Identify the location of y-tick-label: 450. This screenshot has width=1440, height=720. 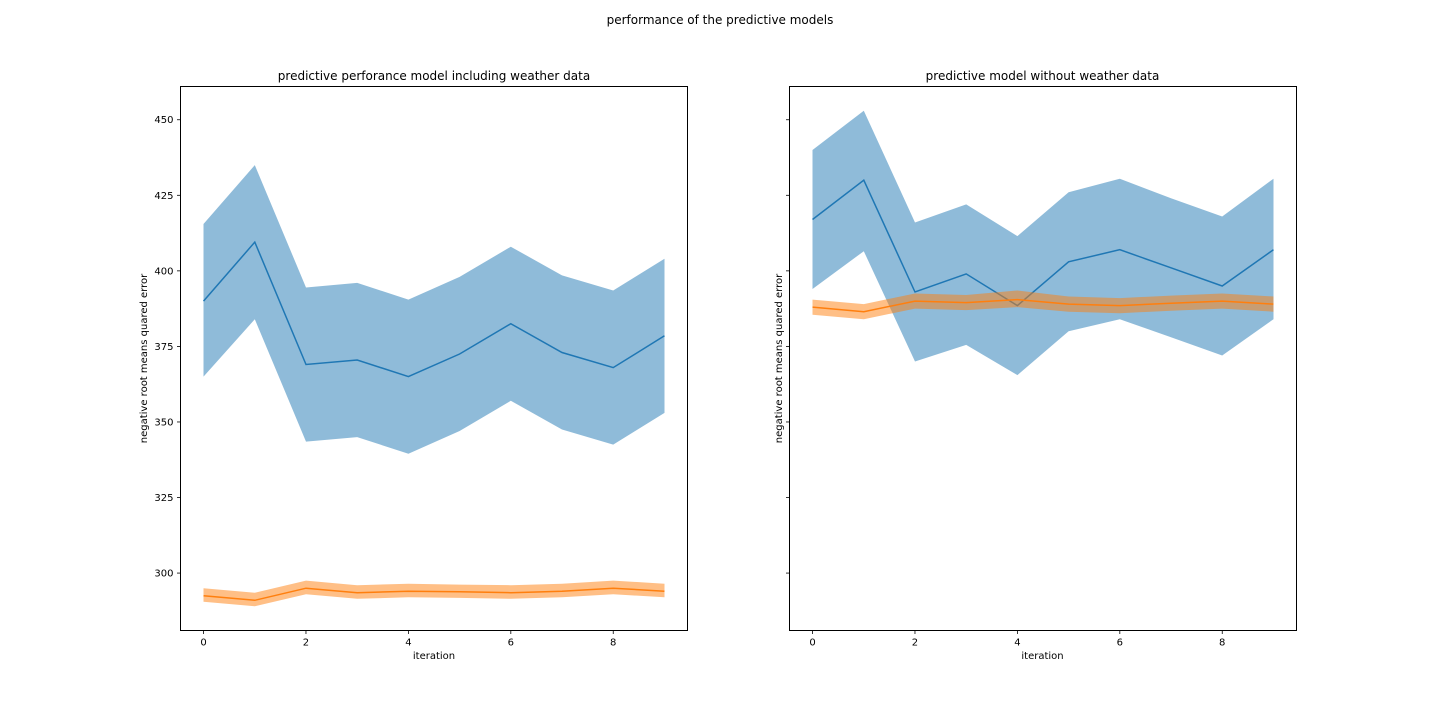
(163, 120).